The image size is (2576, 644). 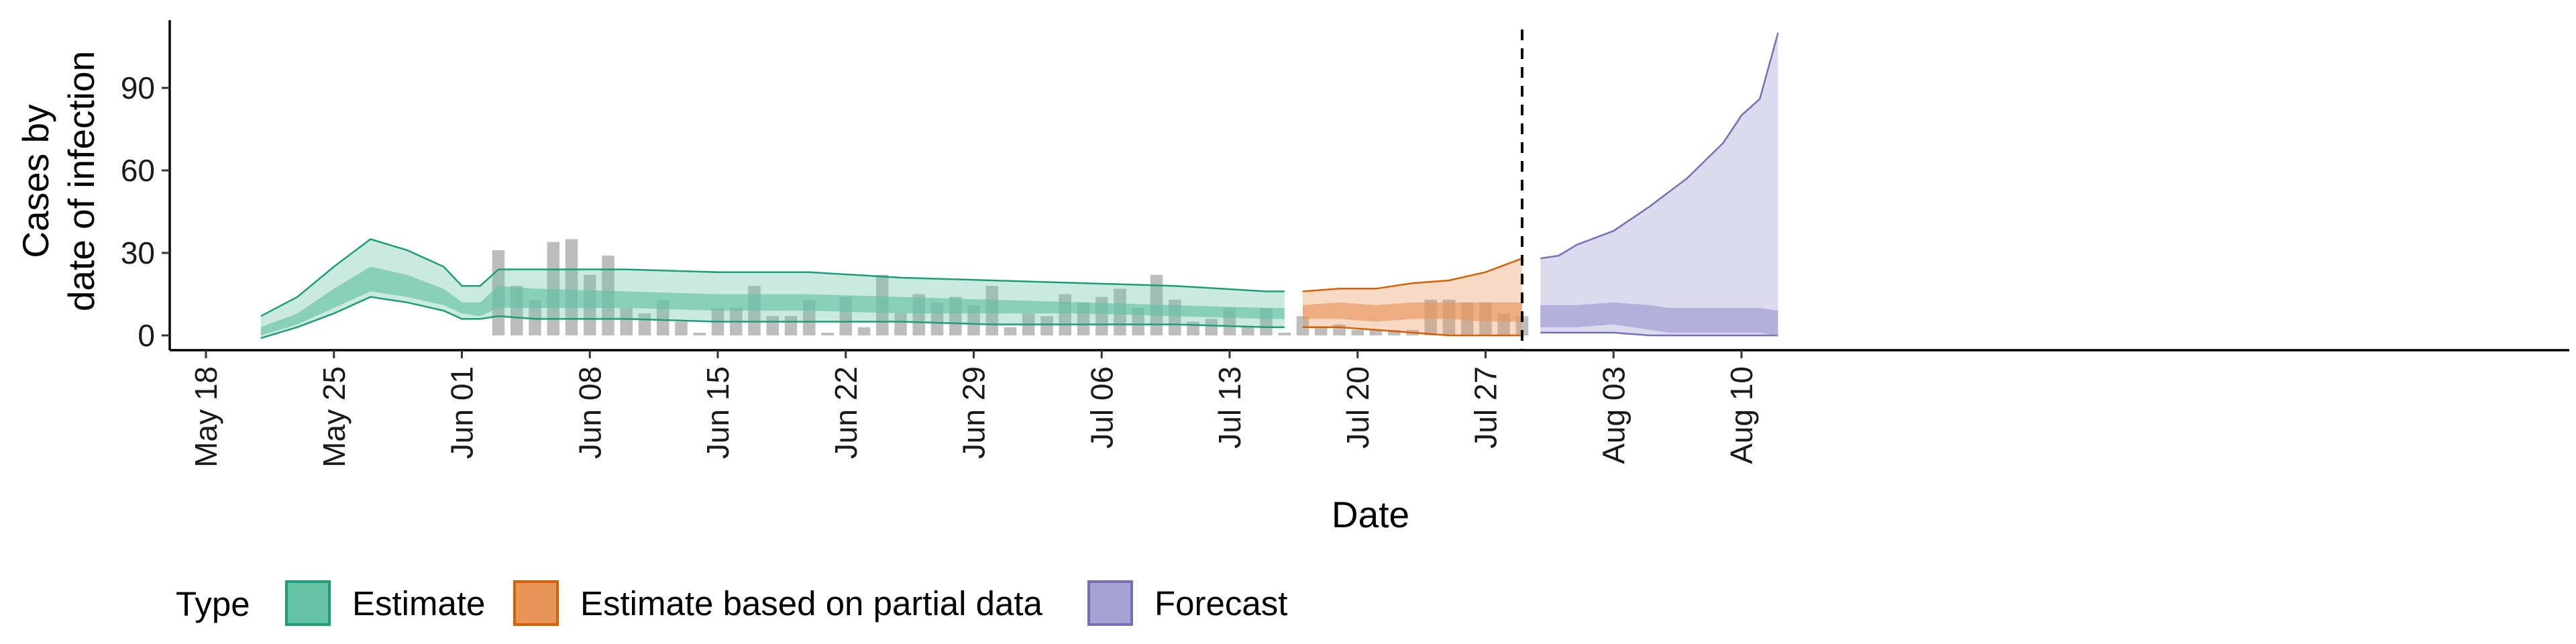 I want to click on legend-label-1: Estimate based on partial data, so click(x=811, y=603).